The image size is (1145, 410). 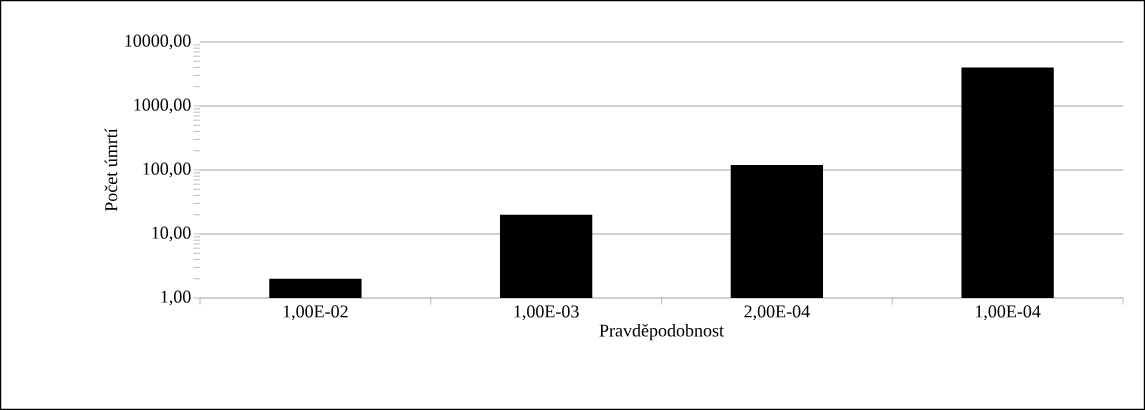 What do you see at coordinates (171, 234) in the screenshot?
I see `y-tick-label: 10,00` at bounding box center [171, 234].